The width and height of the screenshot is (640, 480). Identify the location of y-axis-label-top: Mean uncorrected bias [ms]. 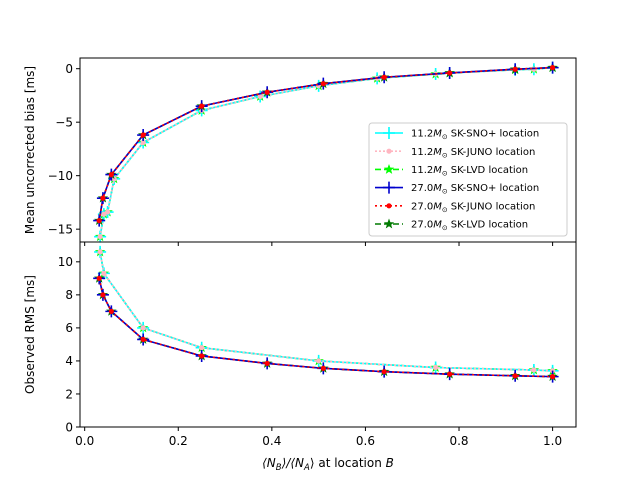
(30, 150).